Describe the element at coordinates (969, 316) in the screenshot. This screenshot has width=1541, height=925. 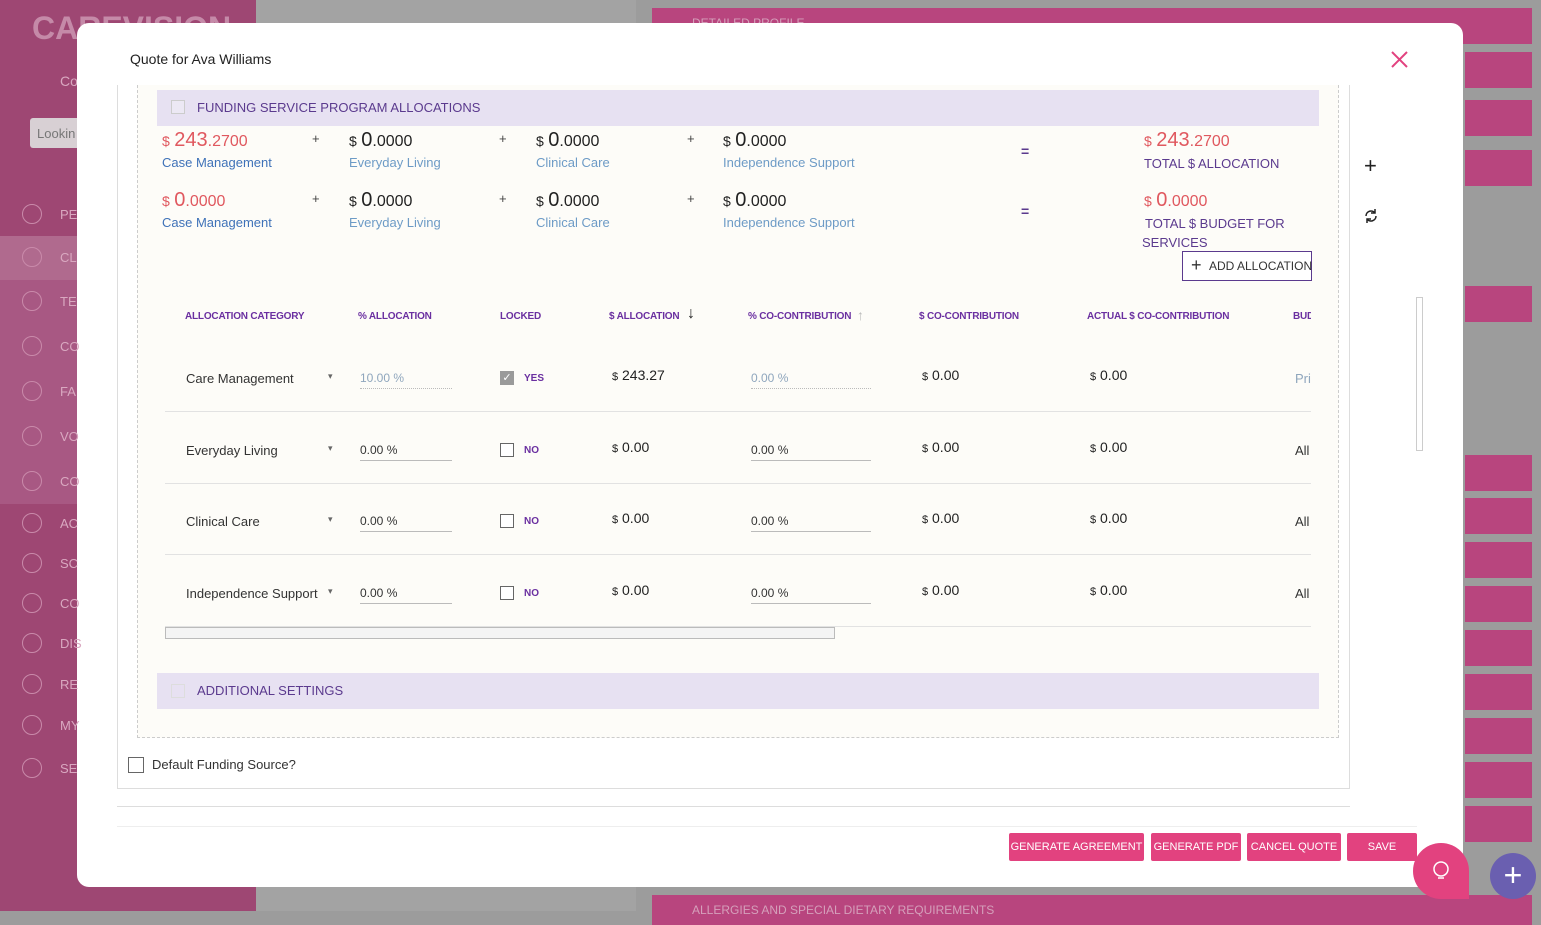
I see `column-header: $ CO-CONTRIBUTION` at that location.